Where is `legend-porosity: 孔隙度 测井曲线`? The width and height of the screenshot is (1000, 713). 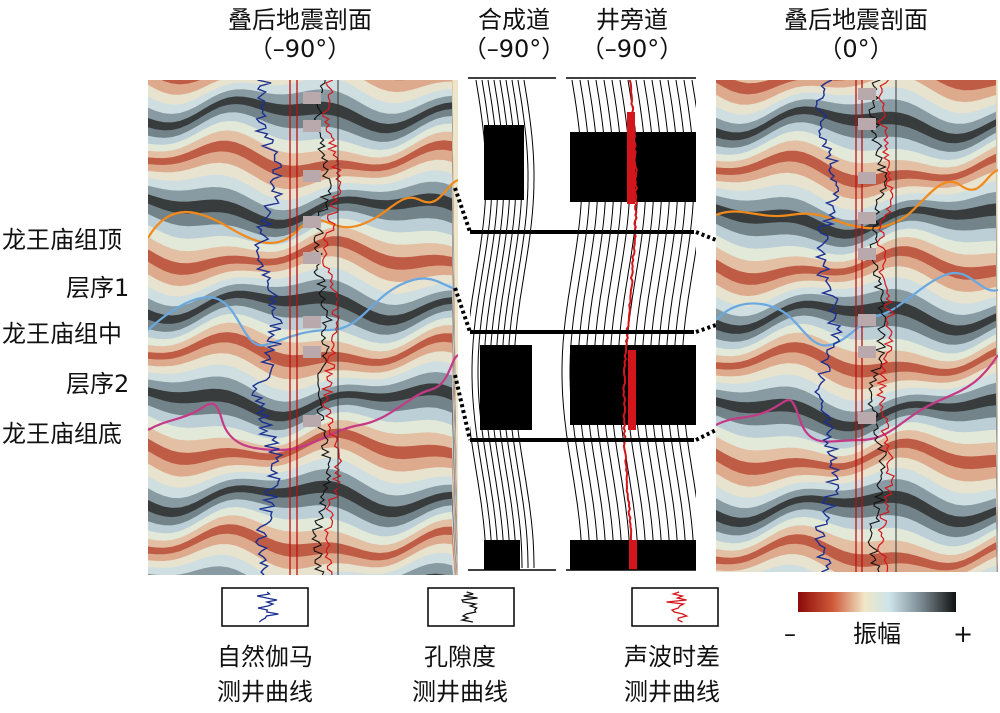 legend-porosity: 孔隙度 测井曲线 is located at coordinates (463, 646).